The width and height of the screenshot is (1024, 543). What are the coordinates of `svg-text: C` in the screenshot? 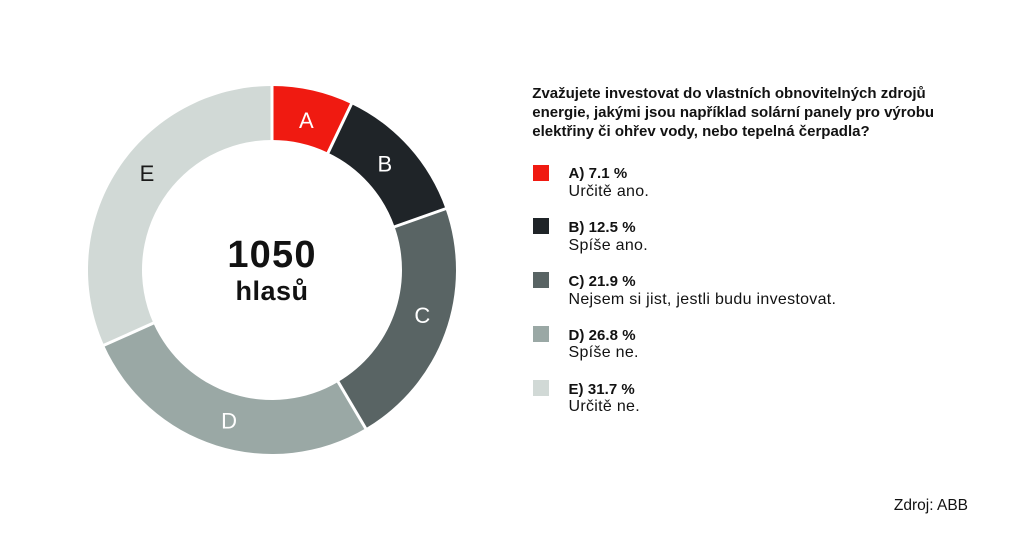 It's located at (422, 315).